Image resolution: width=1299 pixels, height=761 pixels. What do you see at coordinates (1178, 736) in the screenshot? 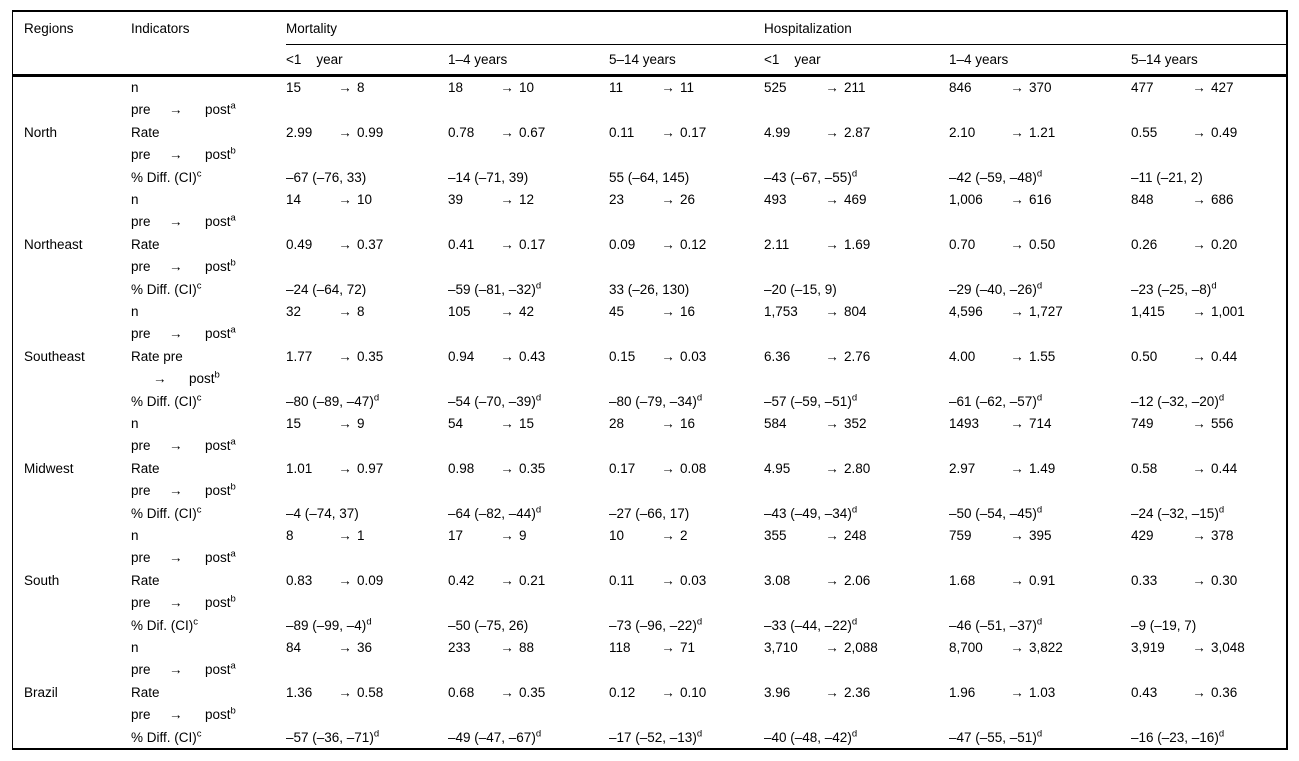
I see `pct-diff-cell: –16 (–23, –16)d` at bounding box center [1178, 736].